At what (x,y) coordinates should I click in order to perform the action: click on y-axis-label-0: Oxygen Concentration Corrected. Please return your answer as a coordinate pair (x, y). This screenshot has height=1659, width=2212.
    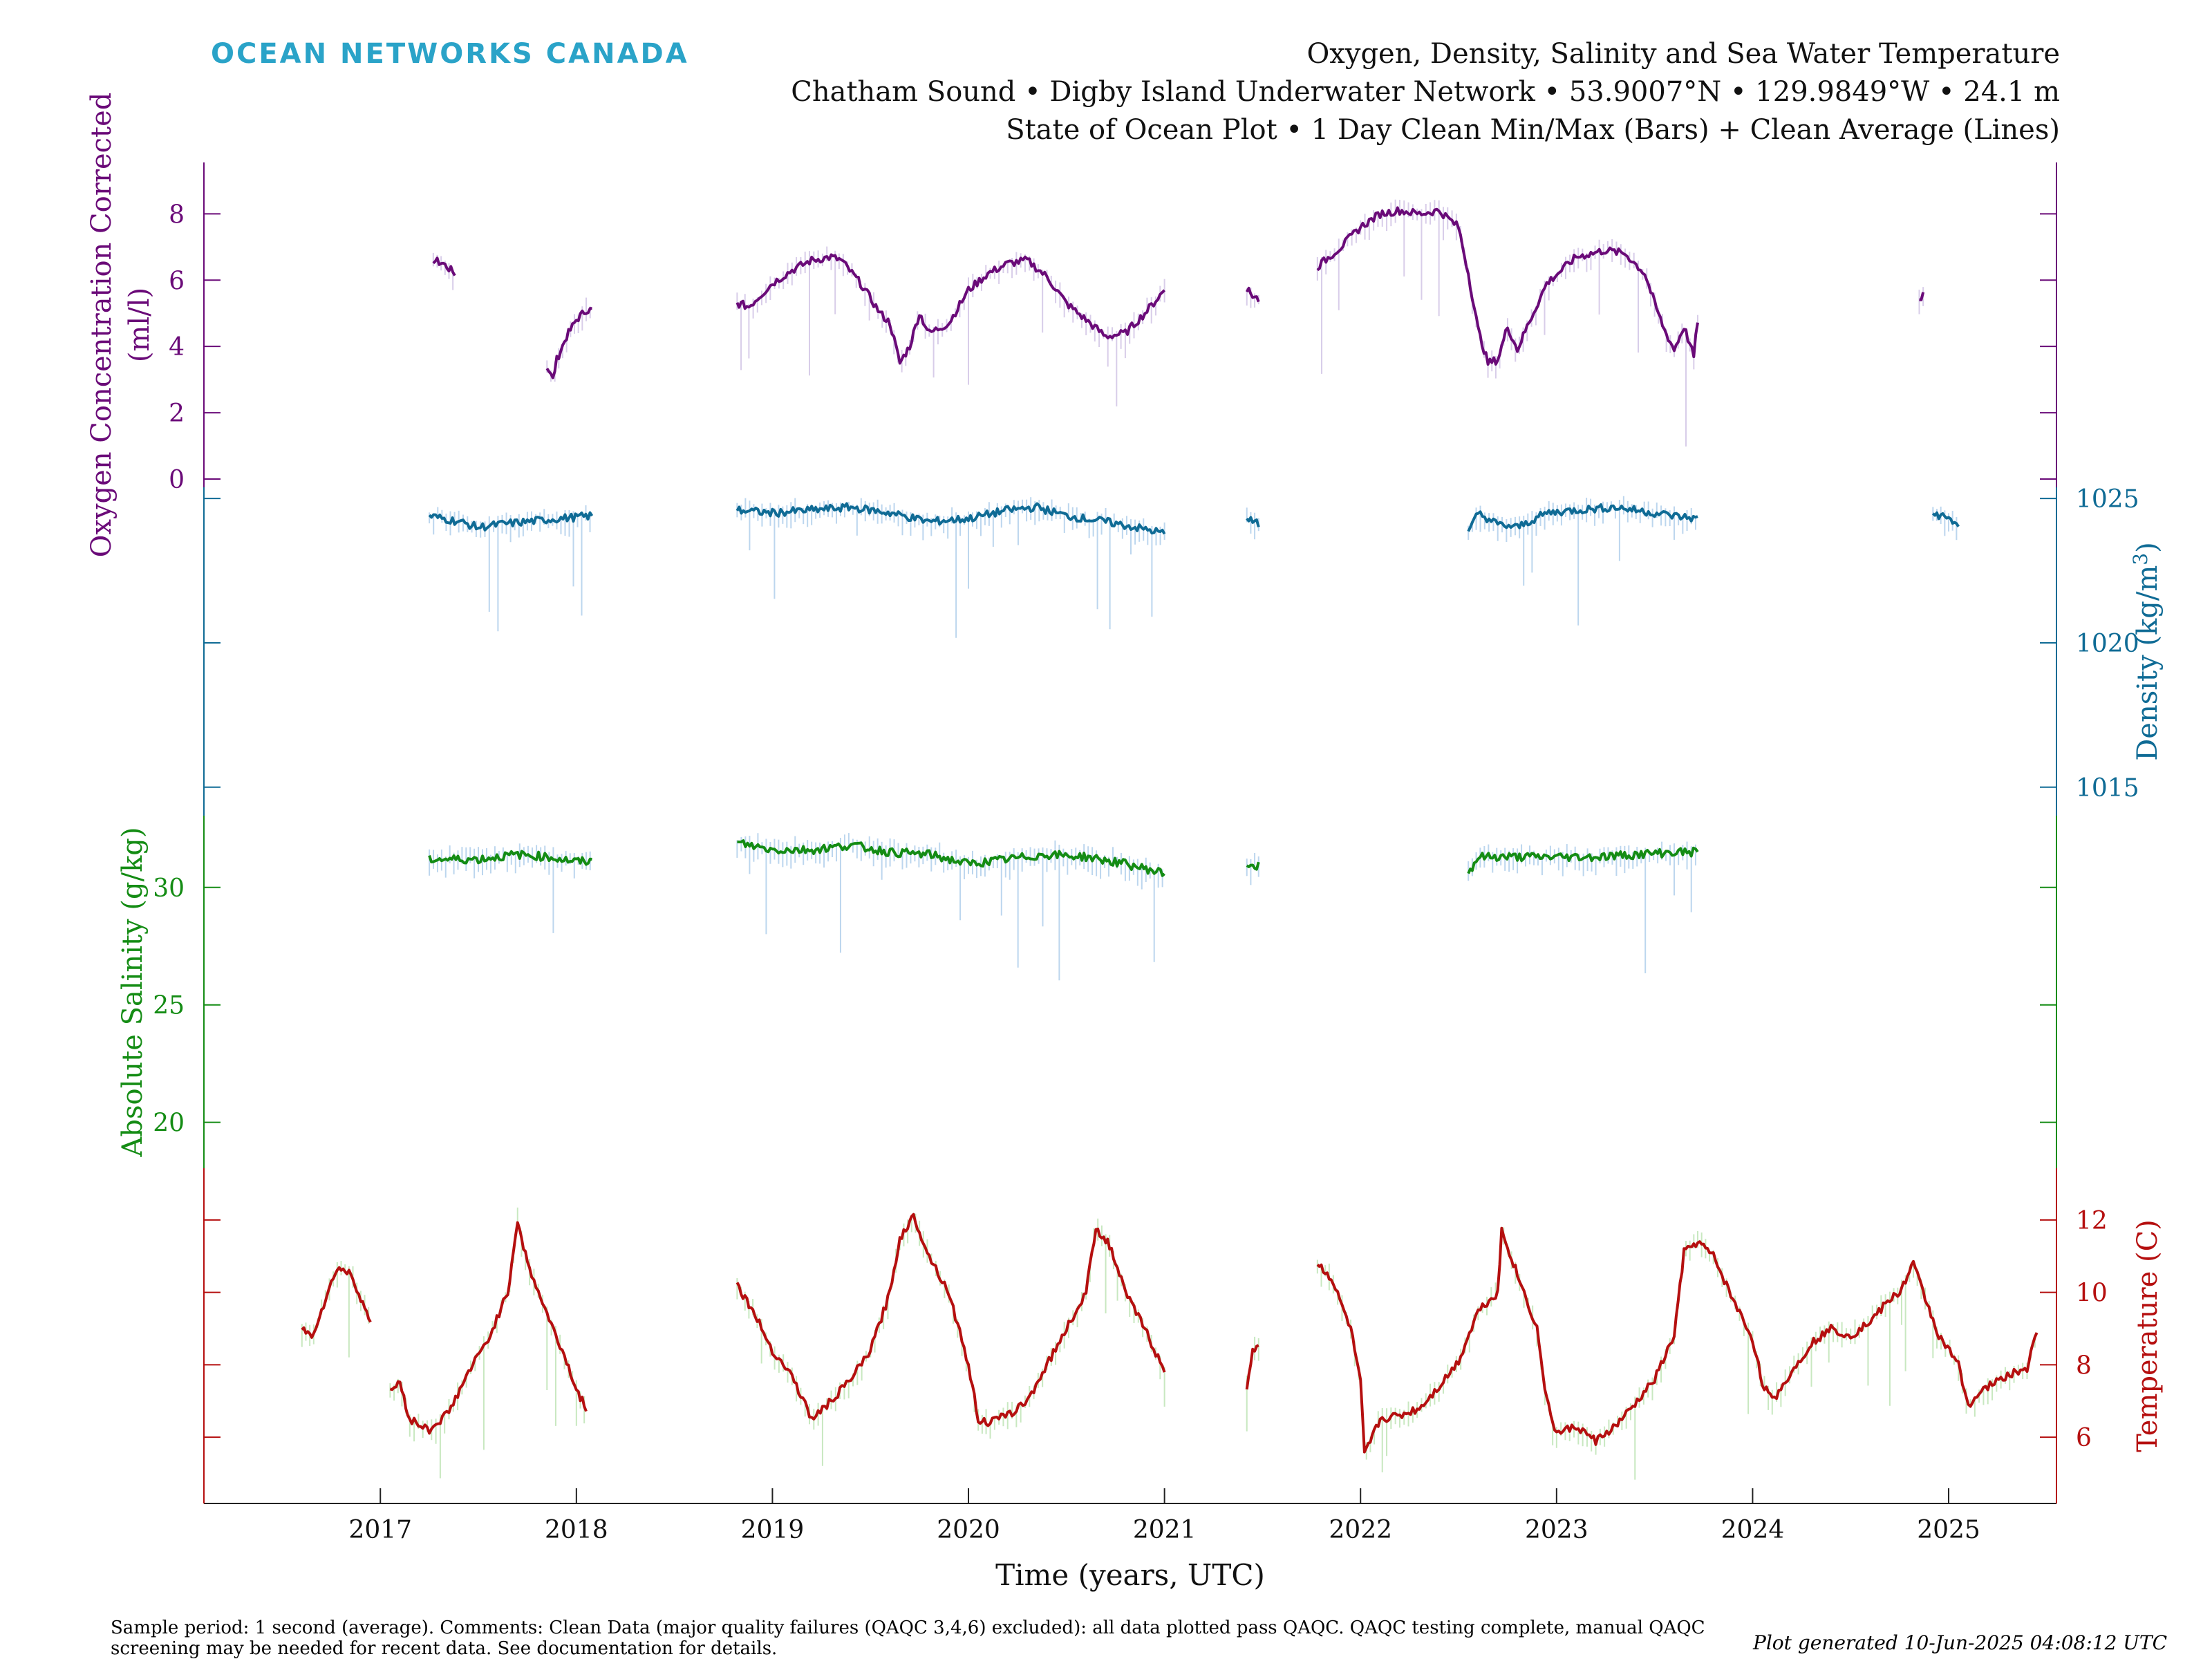
    Looking at the image, I should click on (102, 325).